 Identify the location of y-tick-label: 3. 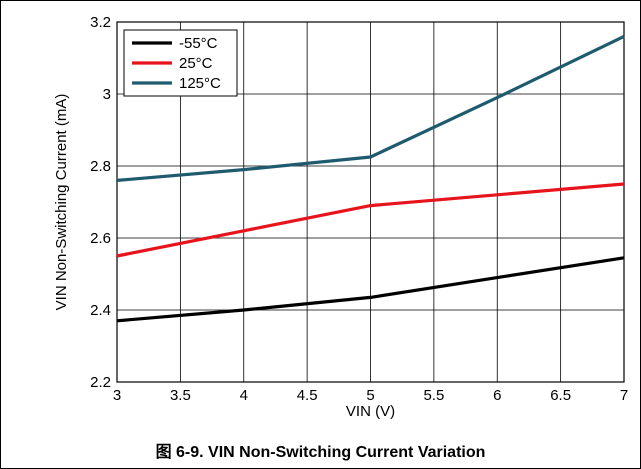
(107, 94).